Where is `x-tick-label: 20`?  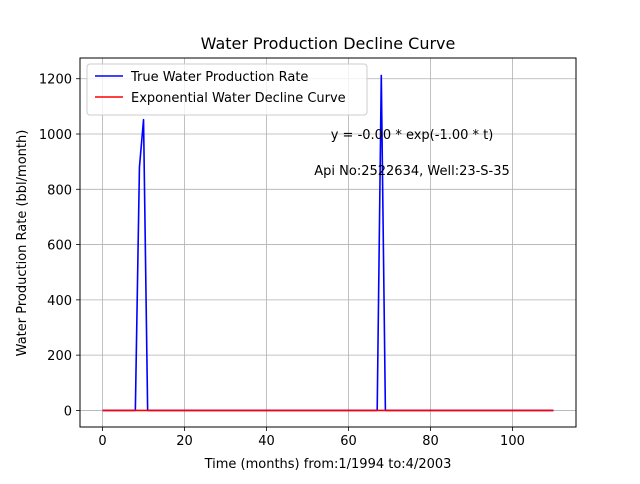 x-tick-label: 20 is located at coordinates (184, 441).